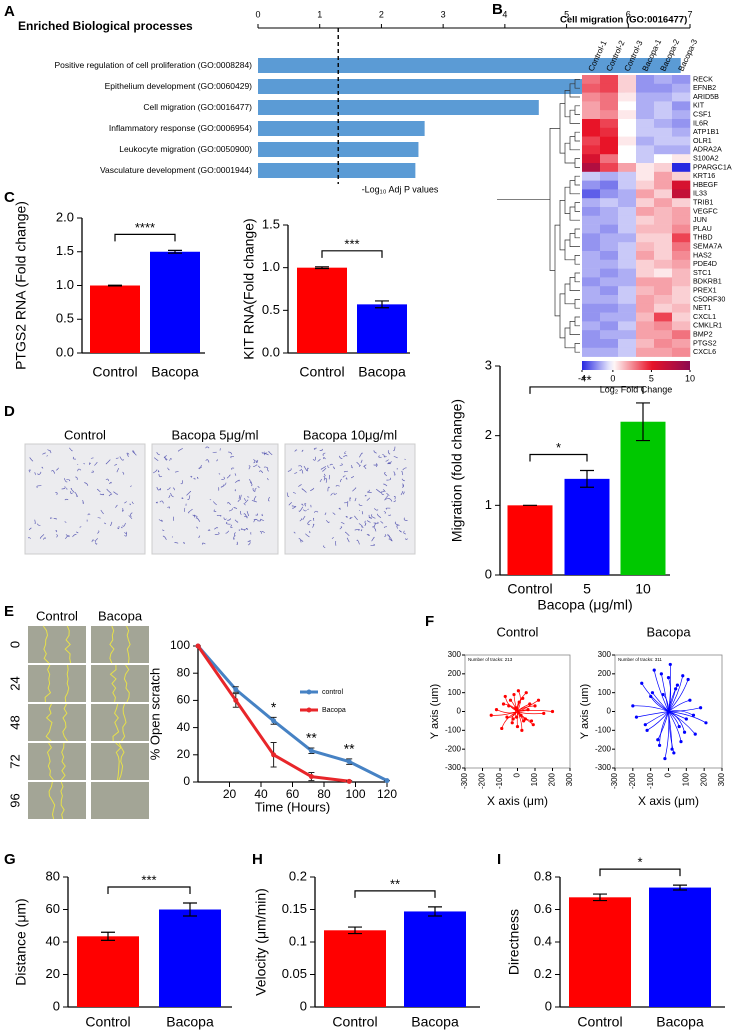  I want to click on y-tick-label: 0.5, so click(65, 318).